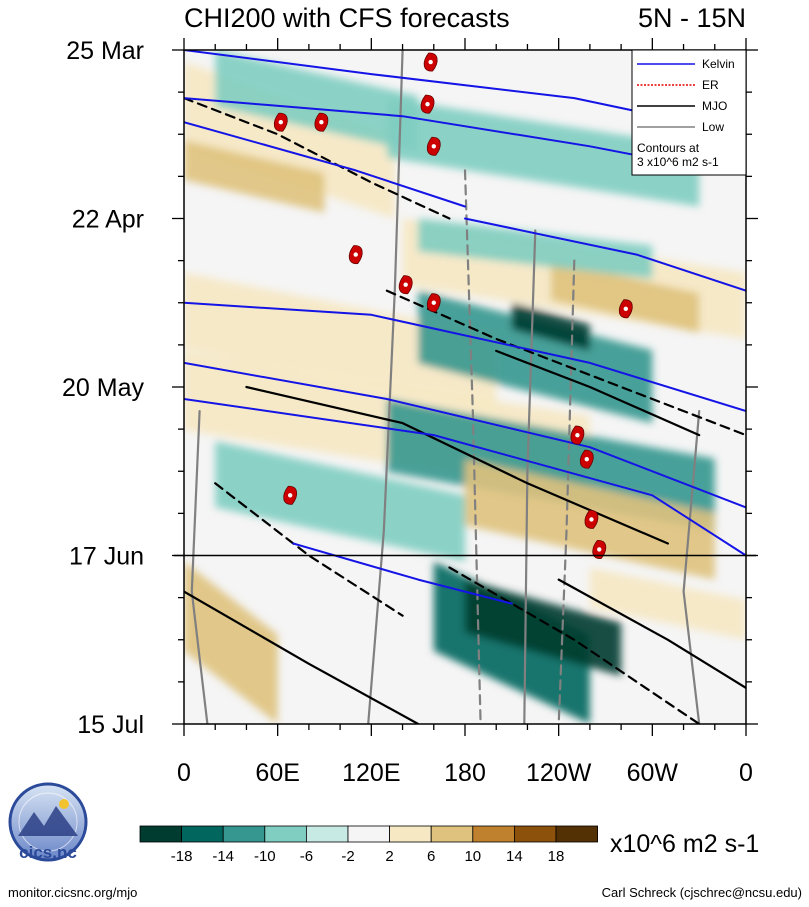  What do you see at coordinates (556, 856) in the screenshot?
I see `colorbar-label-9: 18` at bounding box center [556, 856].